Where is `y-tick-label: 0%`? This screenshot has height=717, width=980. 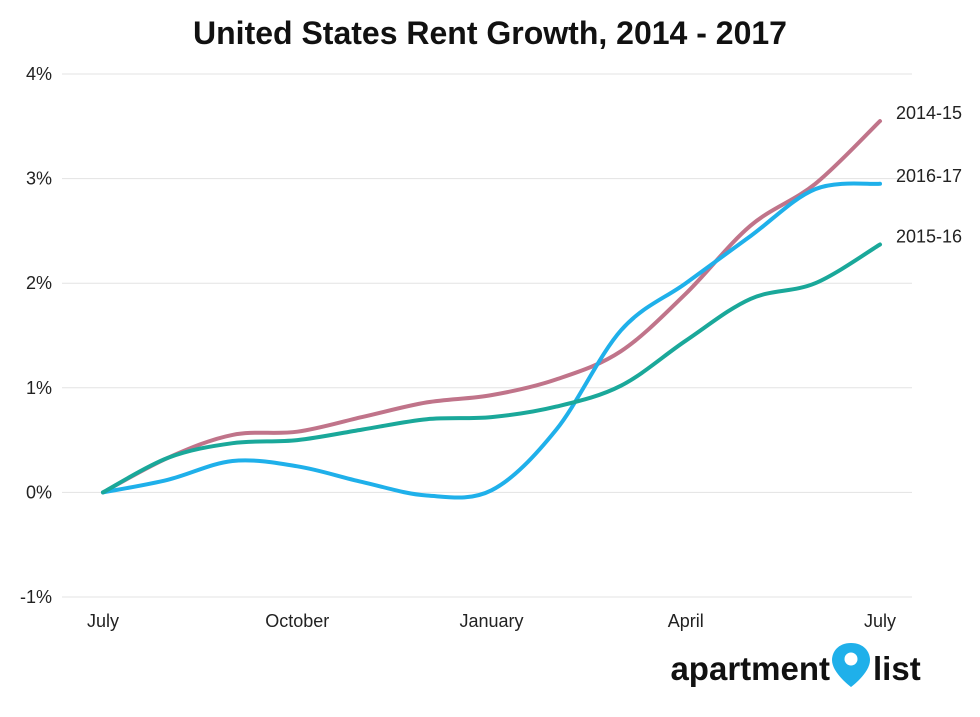 y-tick-label: 0% is located at coordinates (39, 492).